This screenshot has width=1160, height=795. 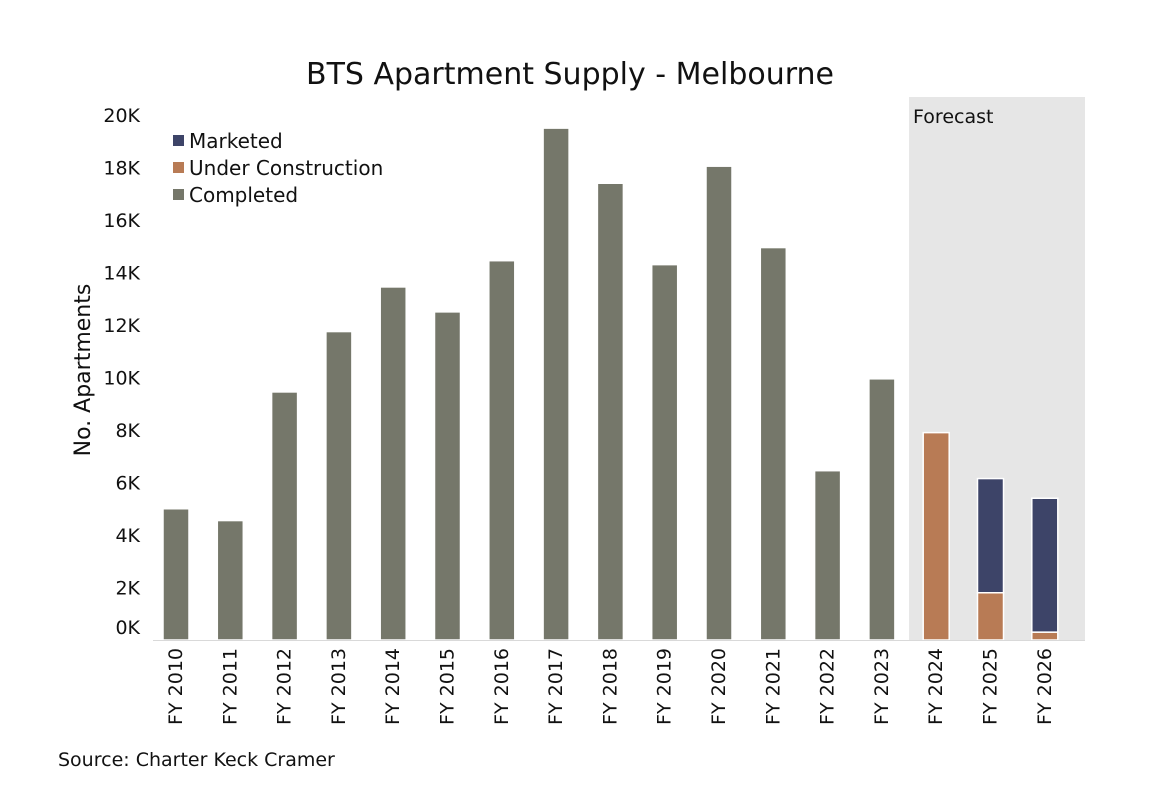 I want to click on chart-title: BTS Apartment Supply - Melbourne, so click(x=570, y=74).